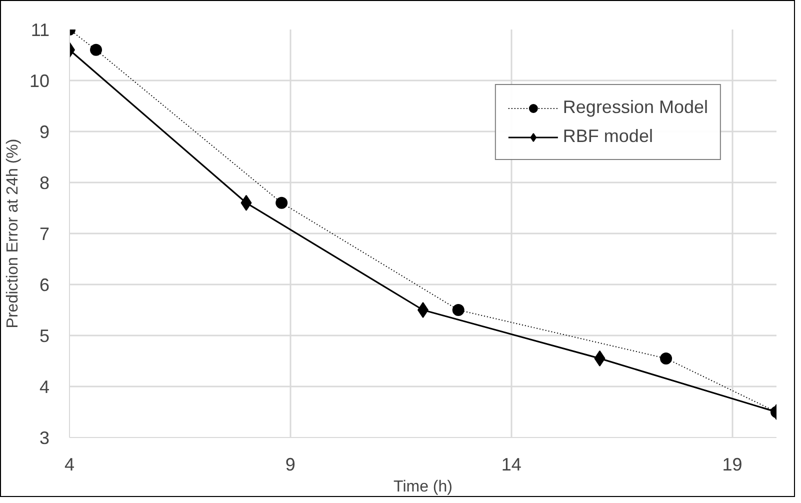 Image resolution: width=801 pixels, height=503 pixels. What do you see at coordinates (40, 30) in the screenshot?
I see `y-tick-label: 11` at bounding box center [40, 30].